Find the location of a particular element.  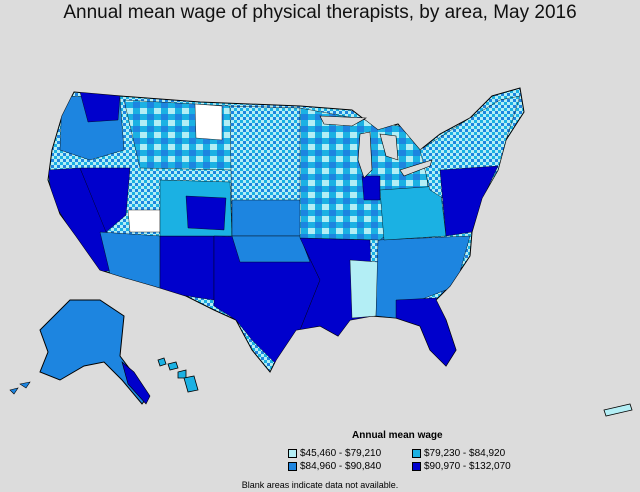

legend-label-1: $45,460 - $79,210 is located at coordinates (341, 453).